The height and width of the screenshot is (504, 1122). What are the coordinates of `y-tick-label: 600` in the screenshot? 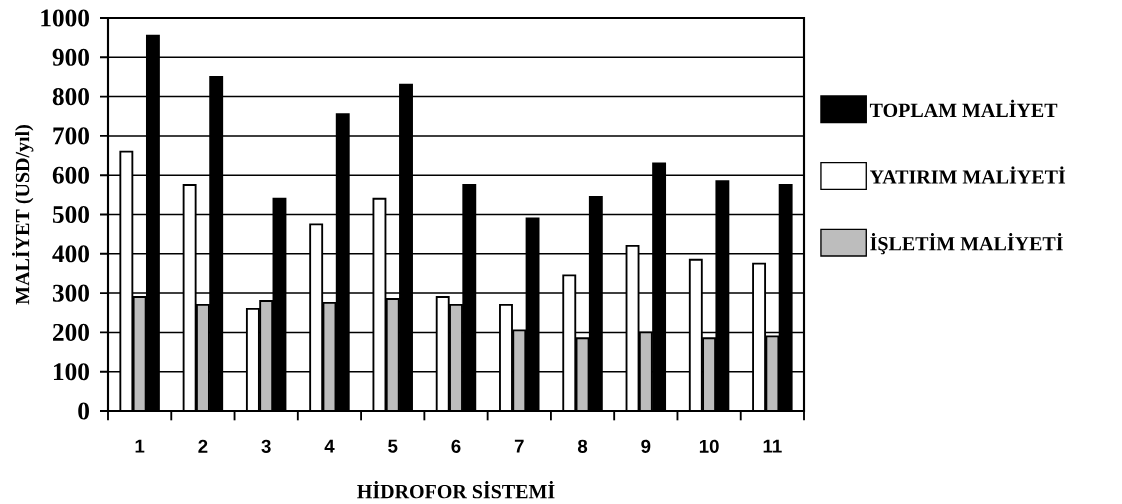 It's located at (70, 175).